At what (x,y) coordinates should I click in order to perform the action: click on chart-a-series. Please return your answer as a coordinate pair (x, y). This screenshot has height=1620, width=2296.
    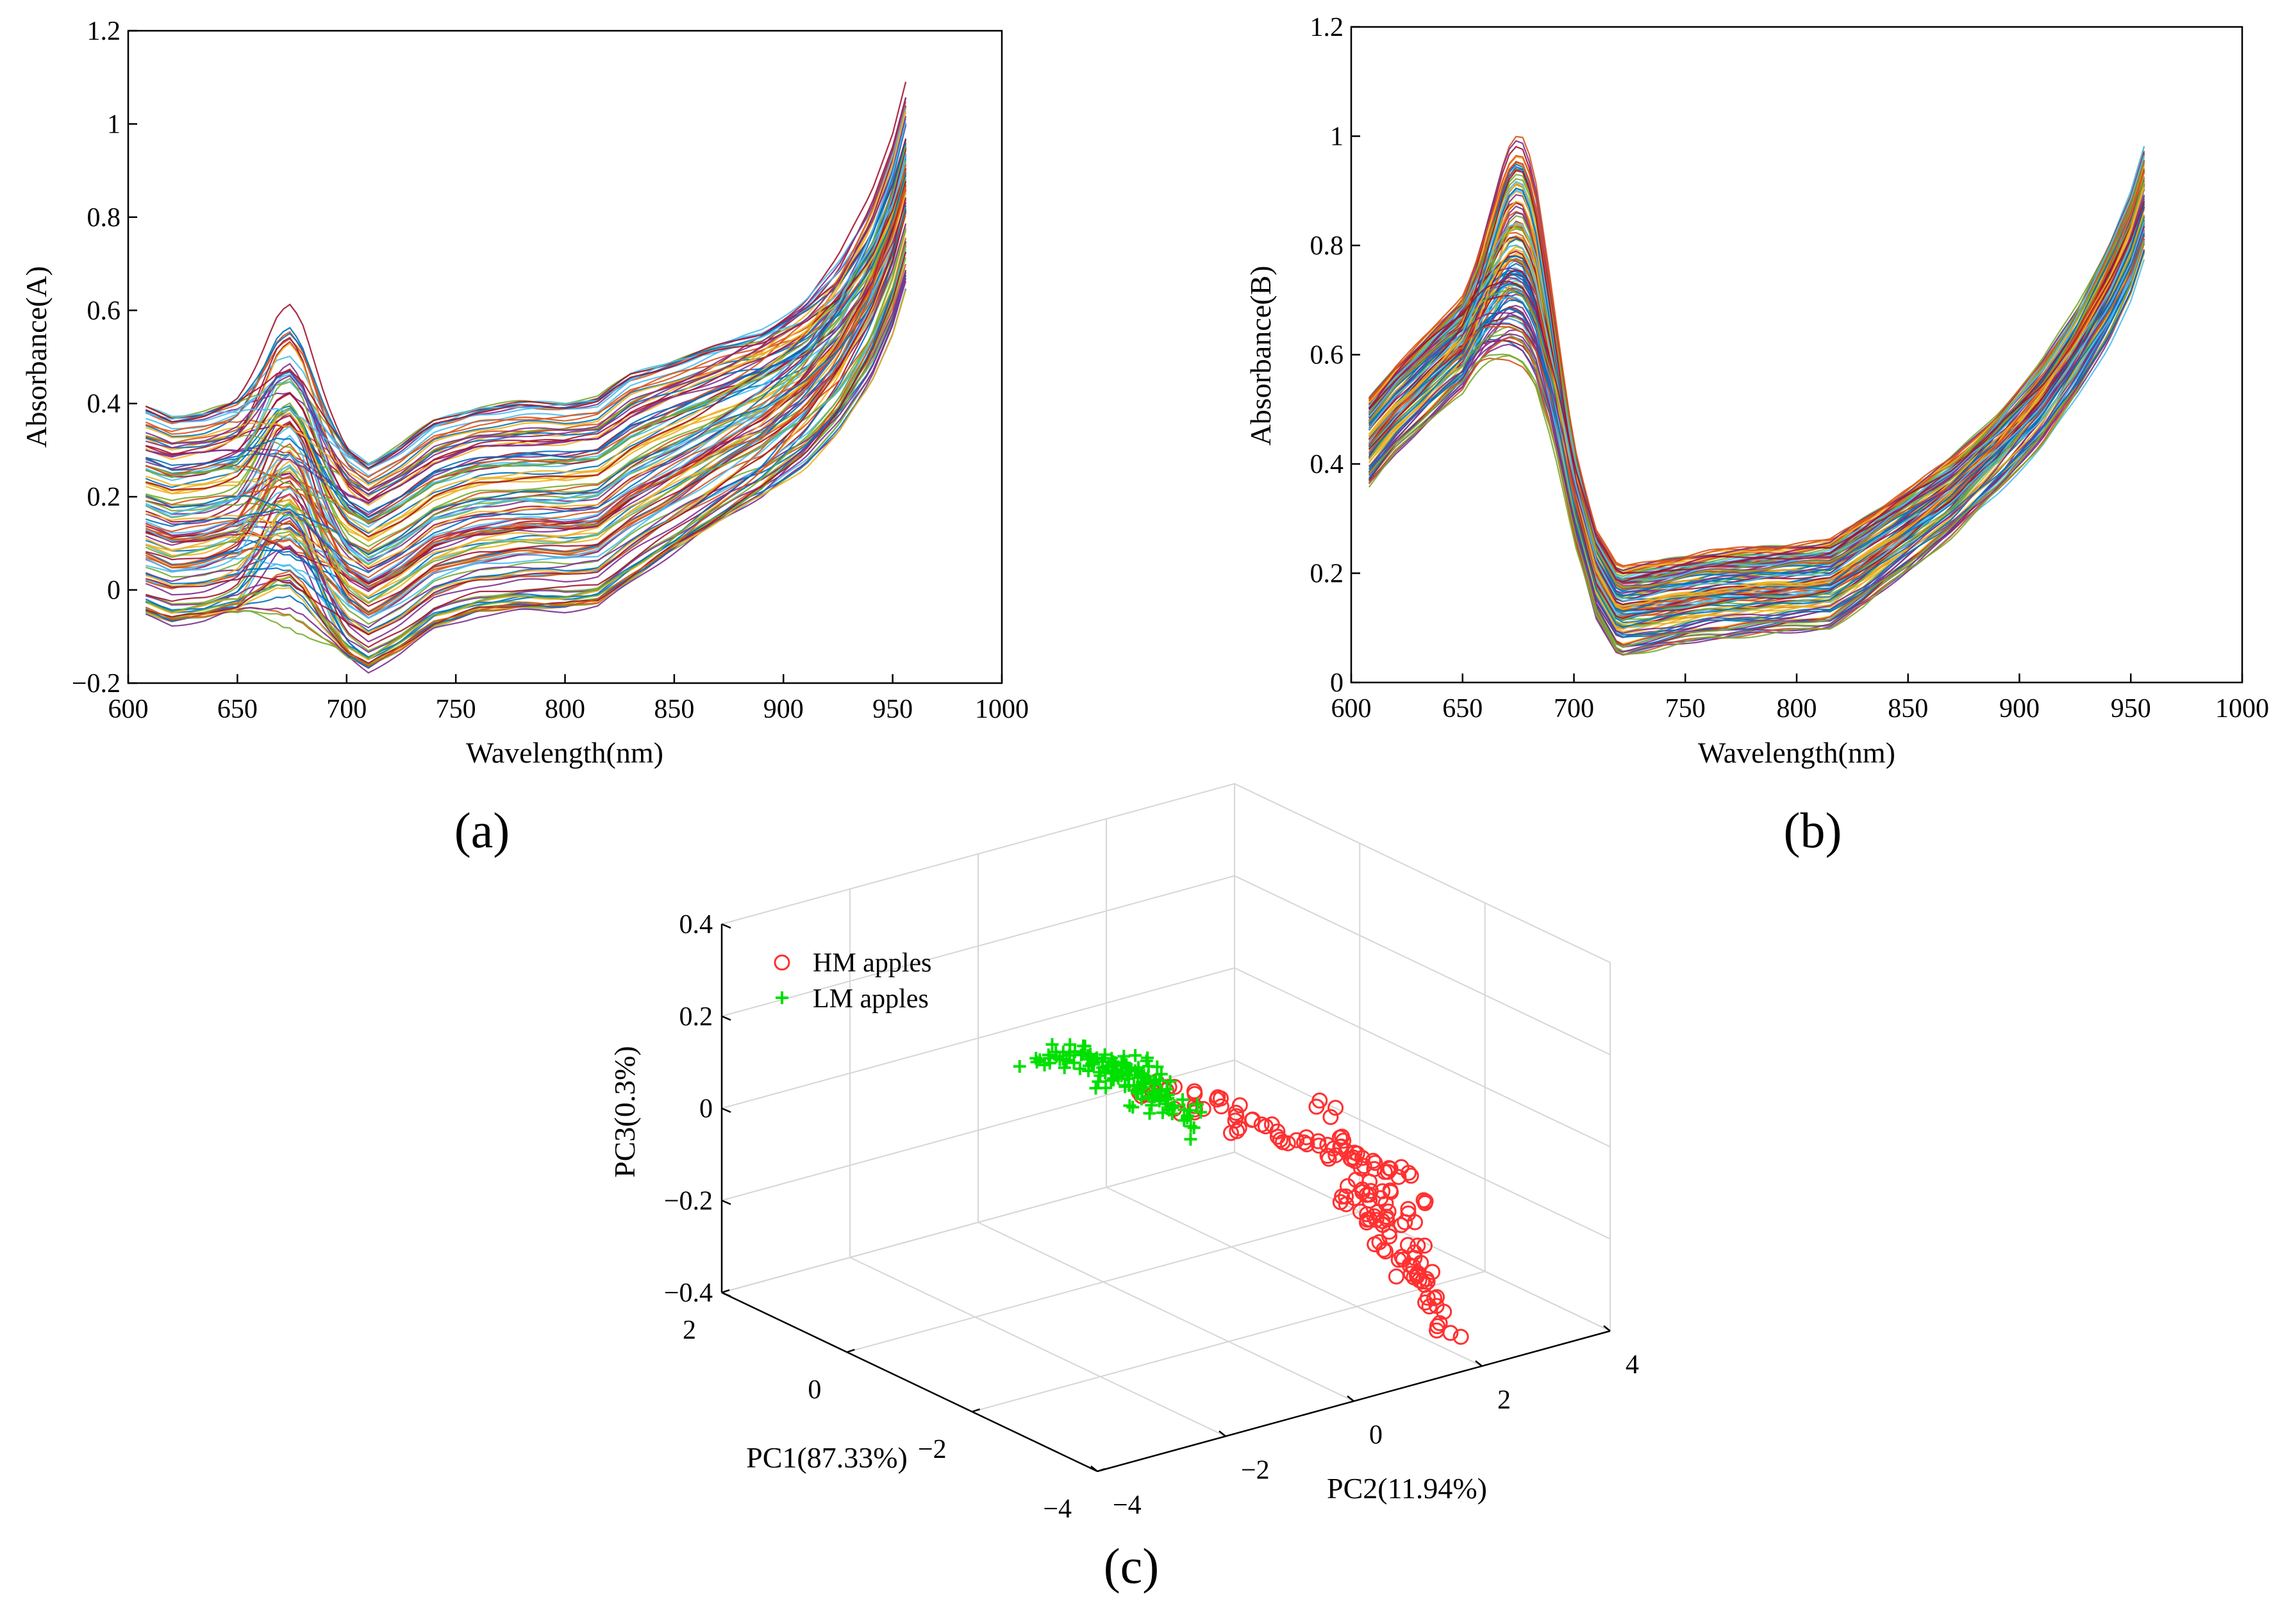
    Looking at the image, I should click on (526, 377).